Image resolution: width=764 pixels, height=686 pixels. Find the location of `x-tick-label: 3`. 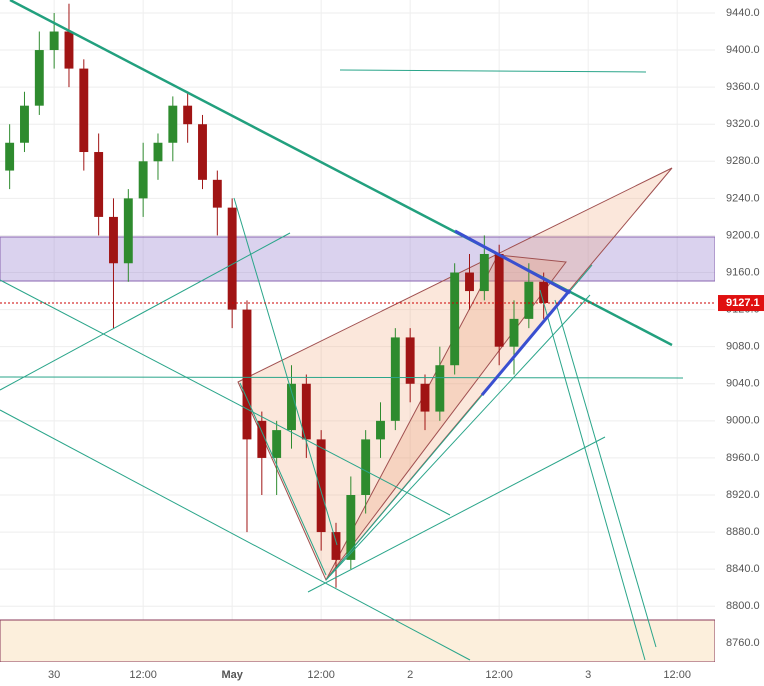

x-tick-label: 3 is located at coordinates (588, 675).